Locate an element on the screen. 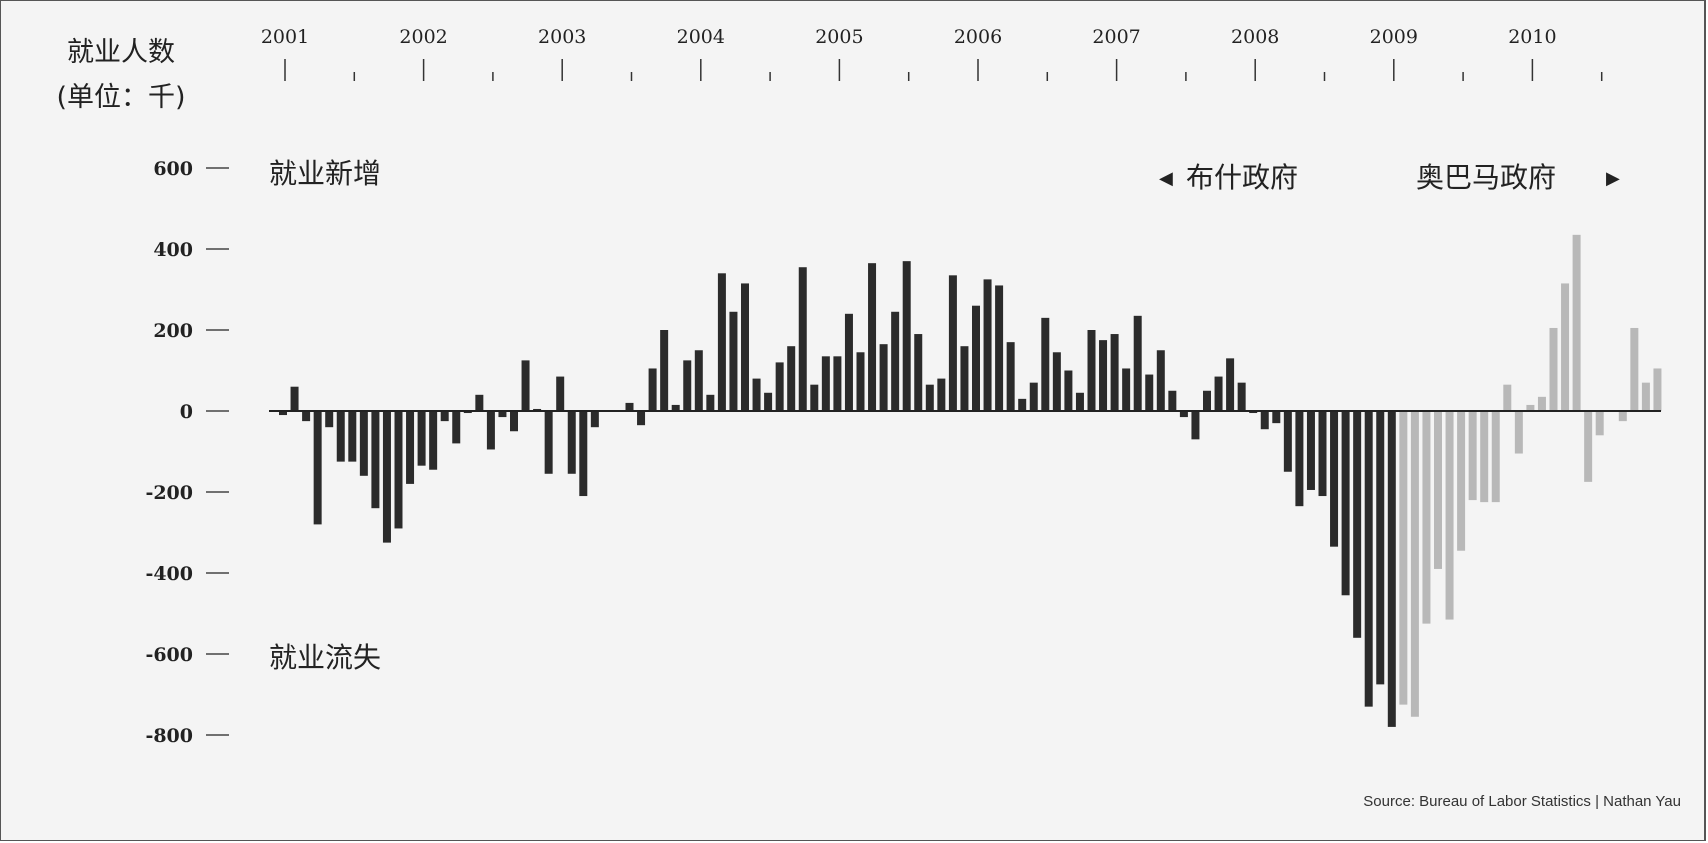 The image size is (1708, 843). year-label: 2008 is located at coordinates (1255, 37).